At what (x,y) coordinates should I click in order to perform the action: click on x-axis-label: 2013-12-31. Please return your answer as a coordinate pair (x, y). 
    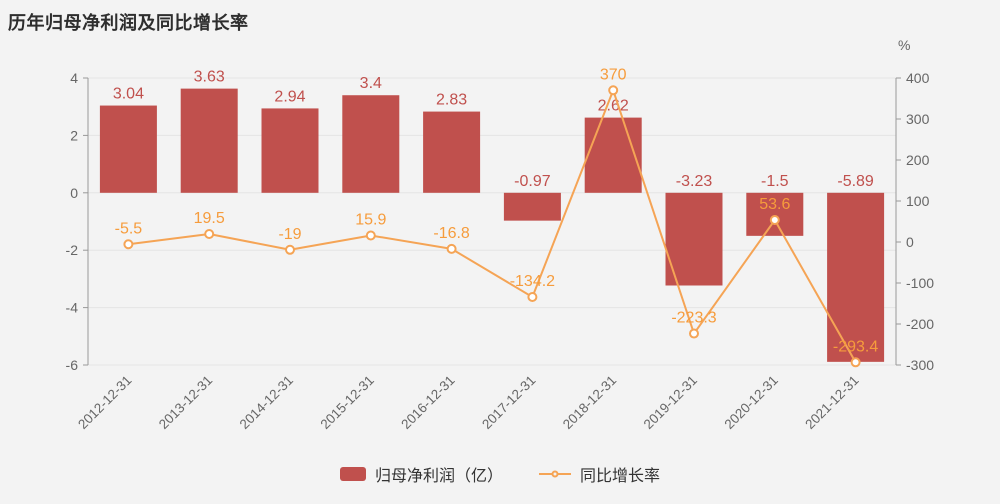
    Looking at the image, I should click on (185, 402).